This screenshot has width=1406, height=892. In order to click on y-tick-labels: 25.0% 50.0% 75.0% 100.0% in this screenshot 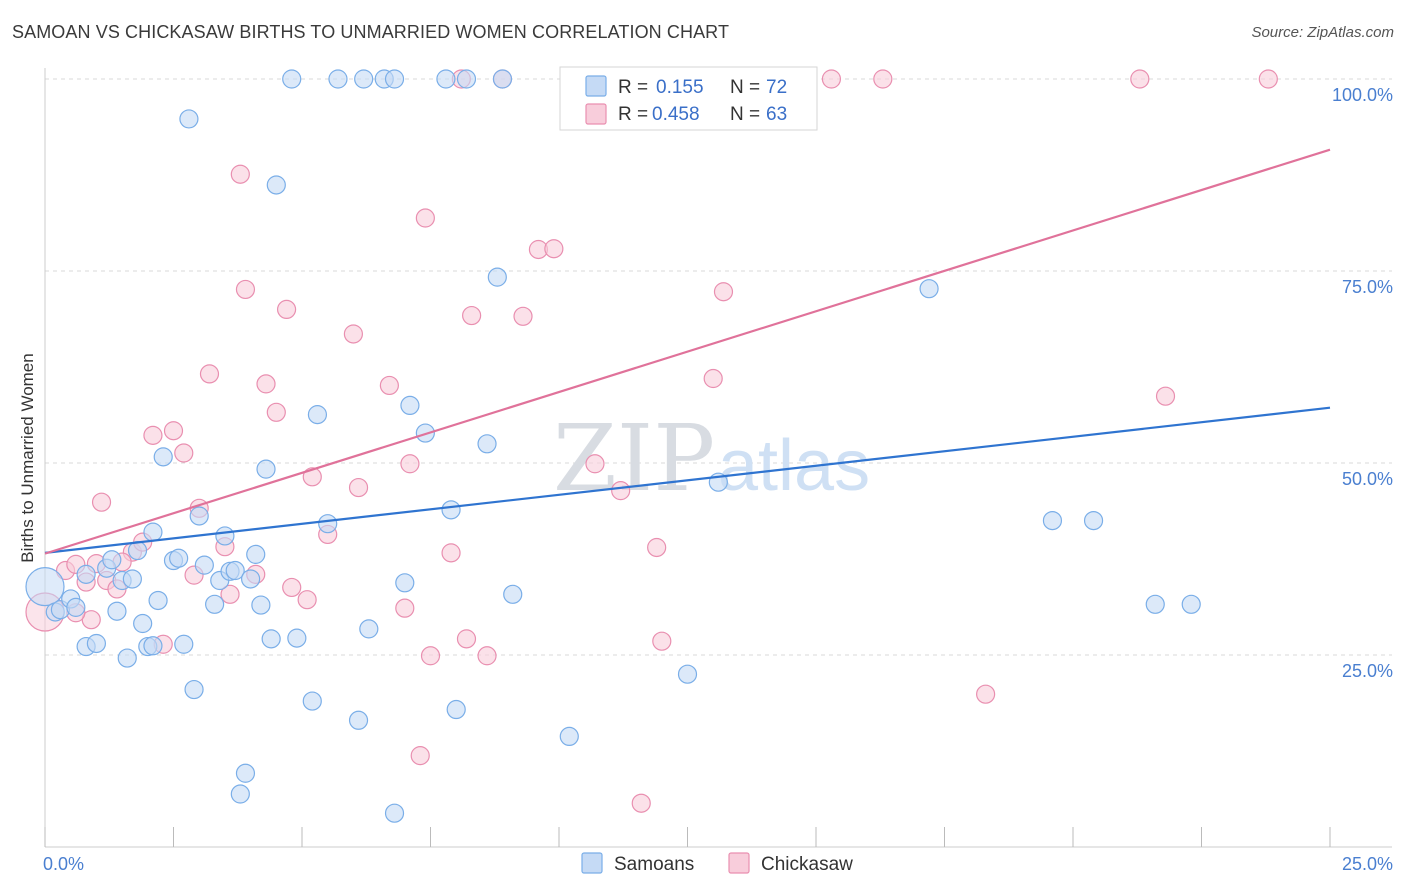, I will do `click(1362, 383)`.